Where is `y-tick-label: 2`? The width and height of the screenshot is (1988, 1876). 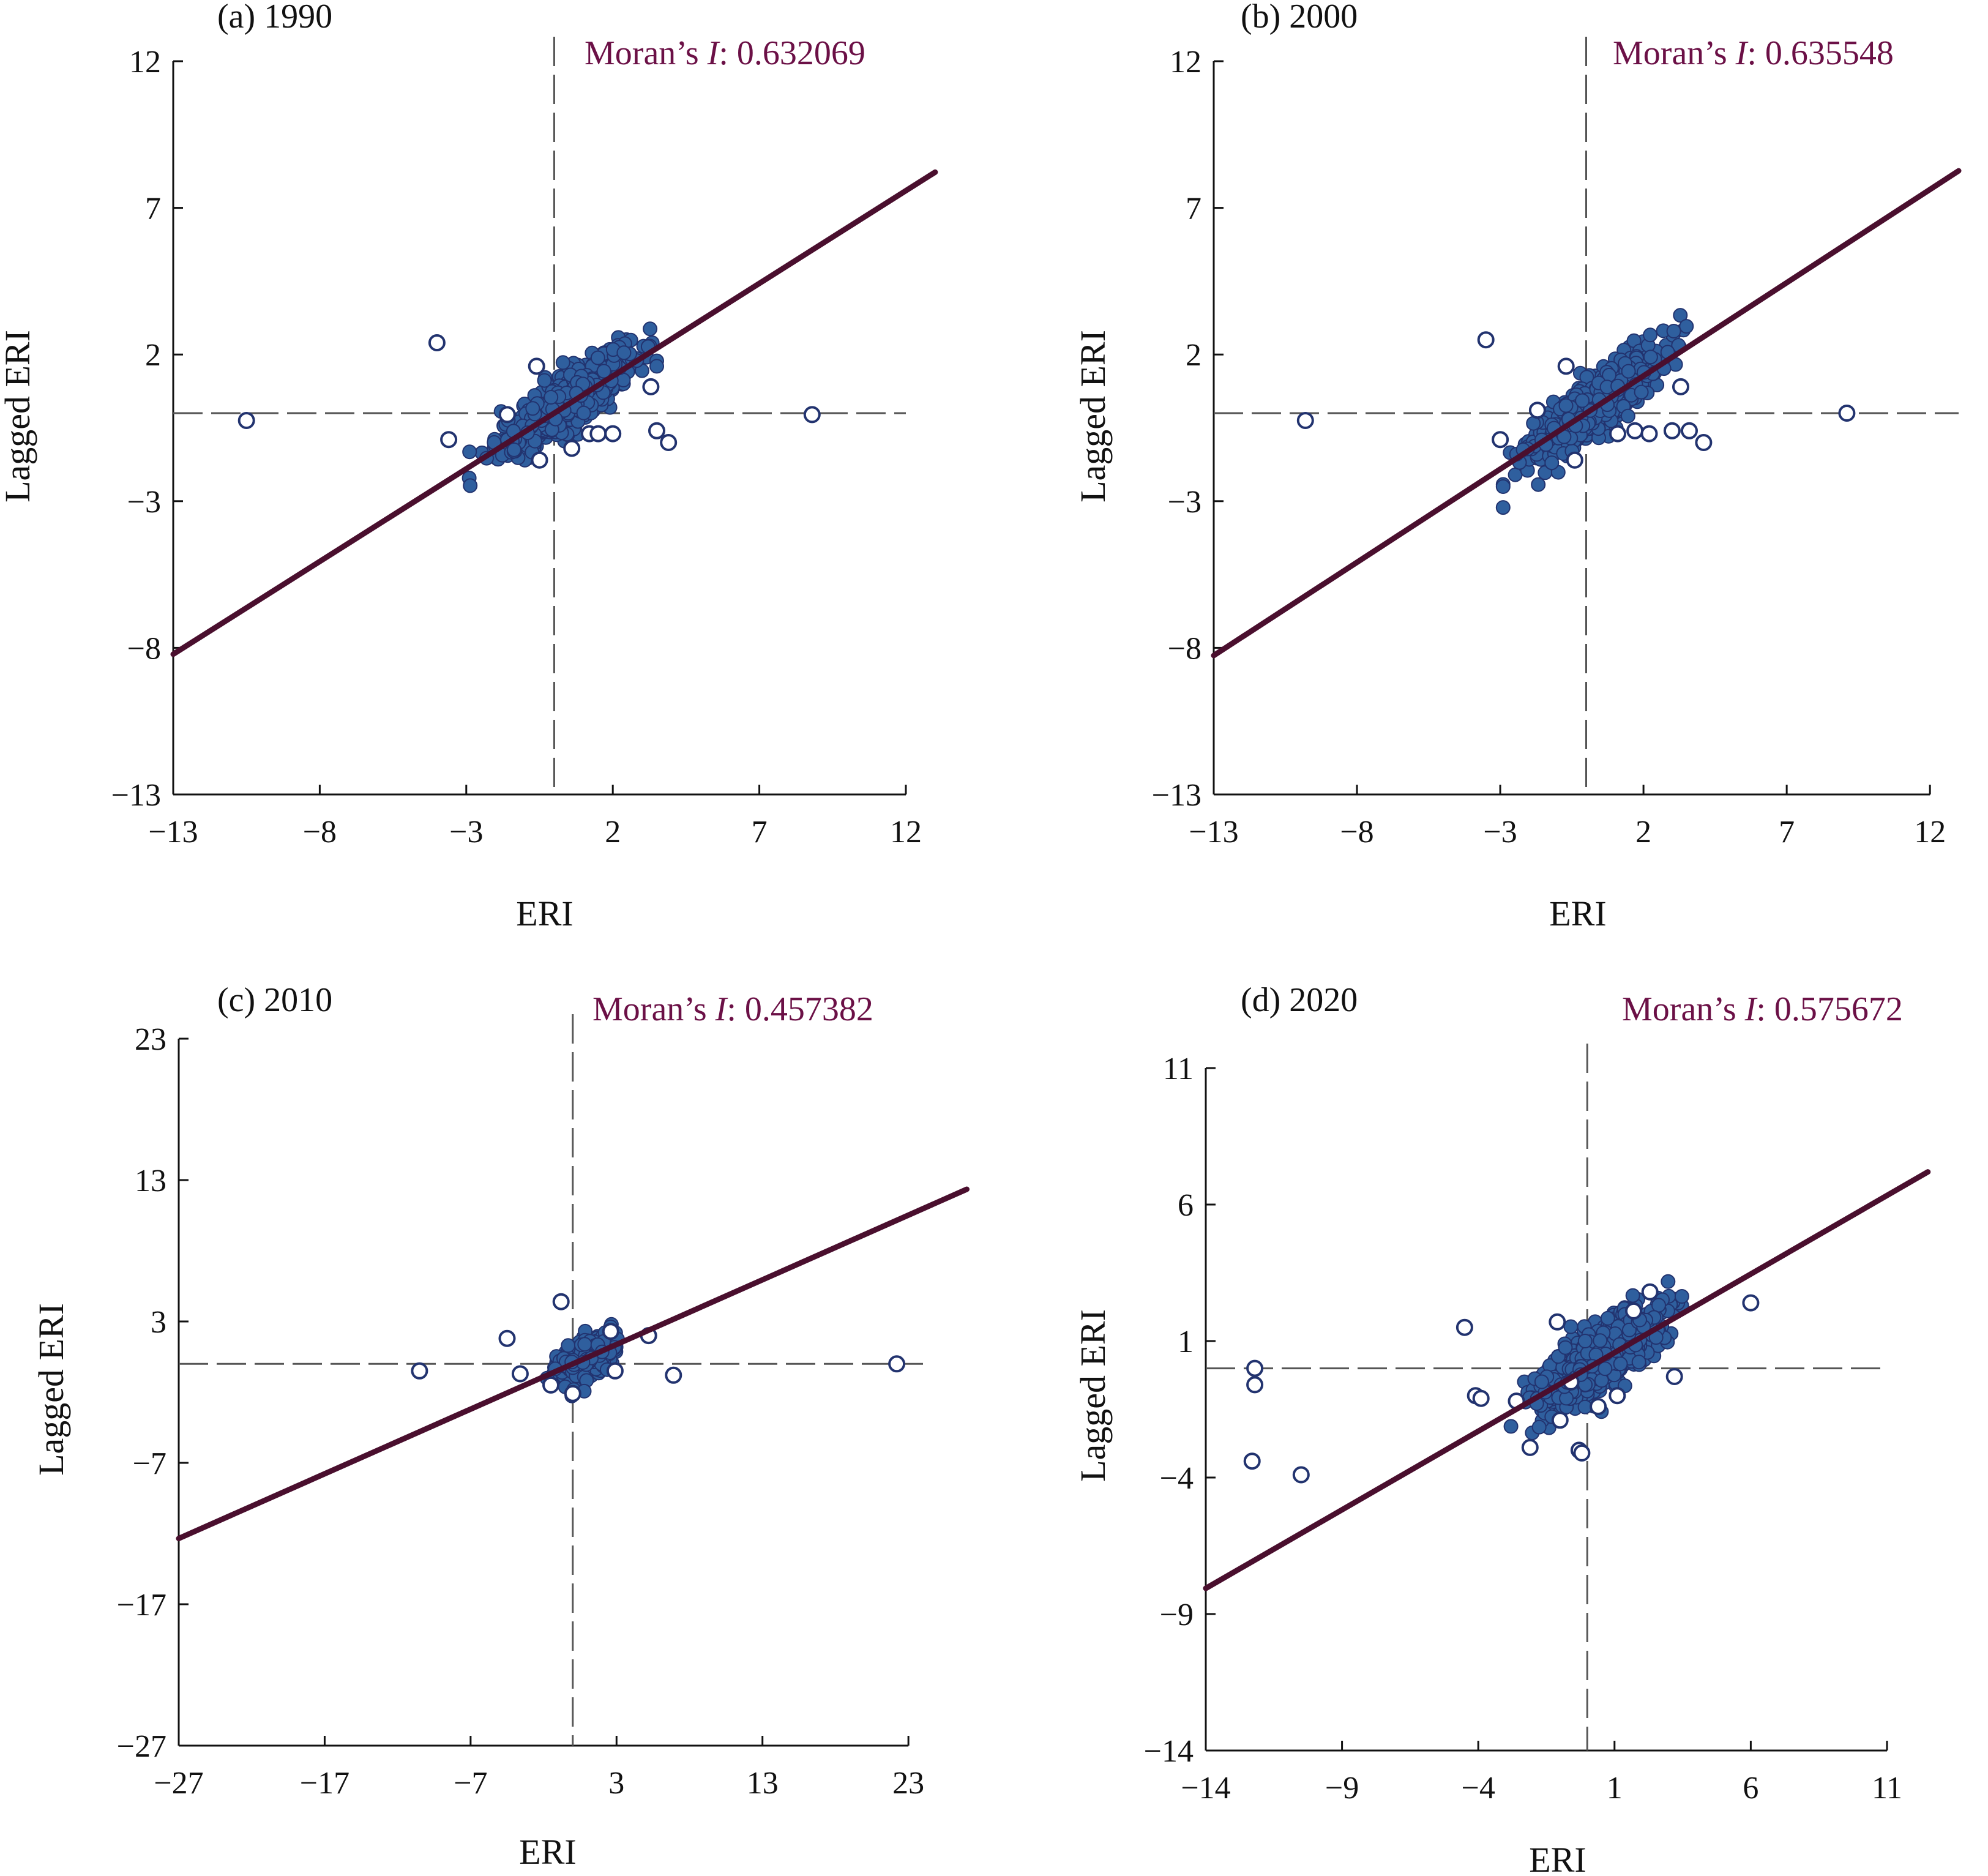 y-tick-label: 2 is located at coordinates (1193, 355).